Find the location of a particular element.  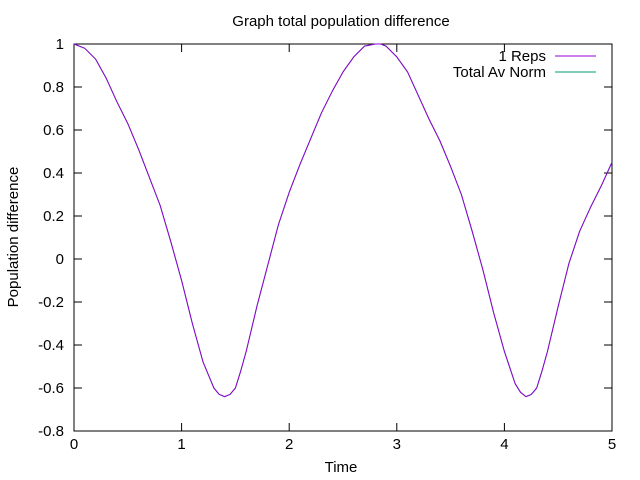

x-tick-label: 3 is located at coordinates (397, 444).